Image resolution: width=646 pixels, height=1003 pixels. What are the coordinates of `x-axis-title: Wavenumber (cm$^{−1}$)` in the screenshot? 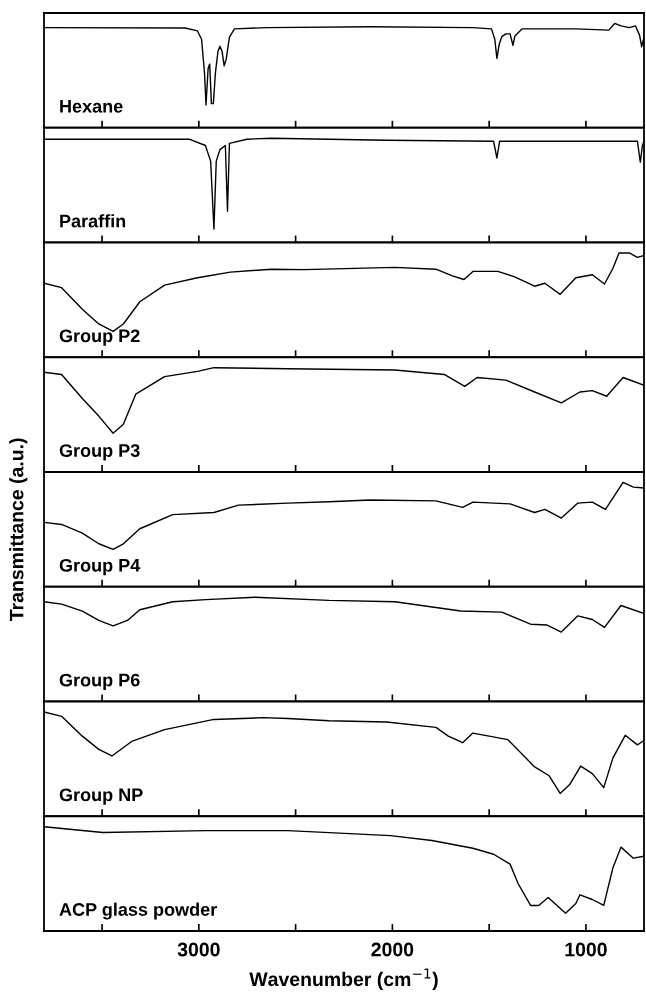 It's located at (343, 979).